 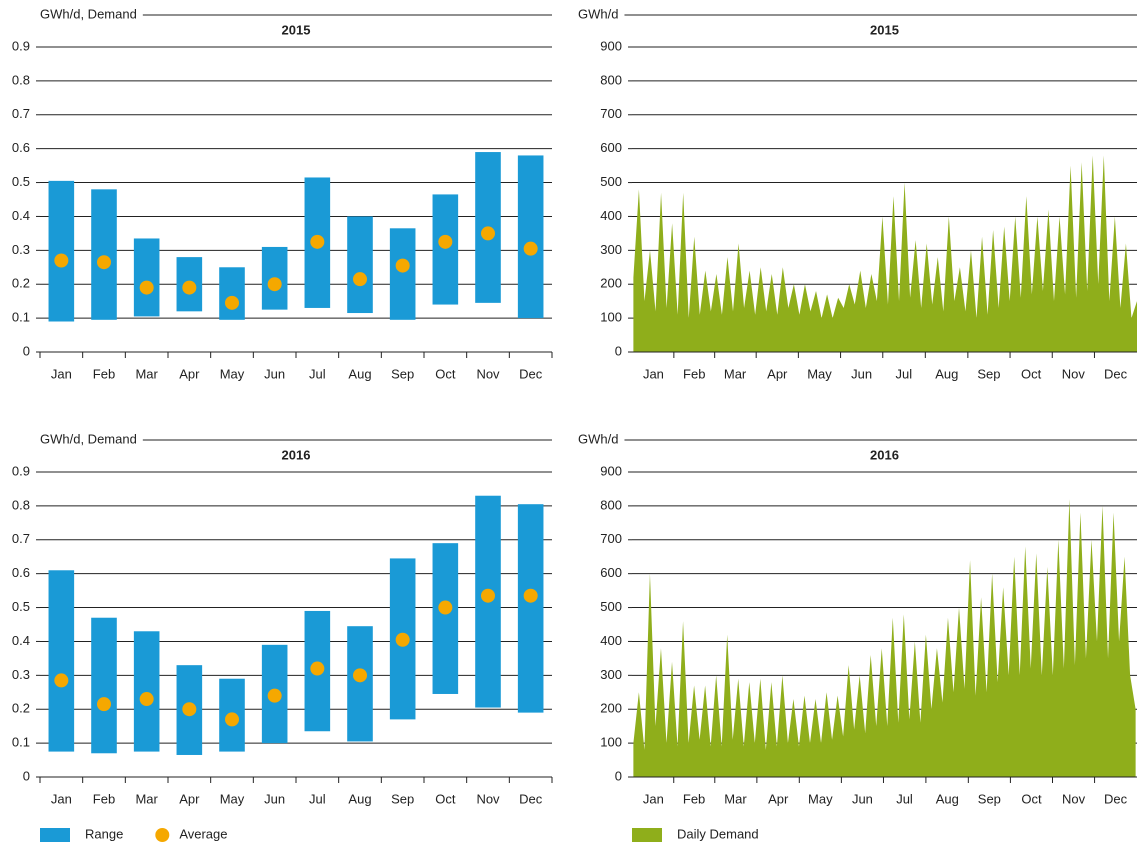 I want to click on y-tick-label: 800, so click(x=611, y=504).